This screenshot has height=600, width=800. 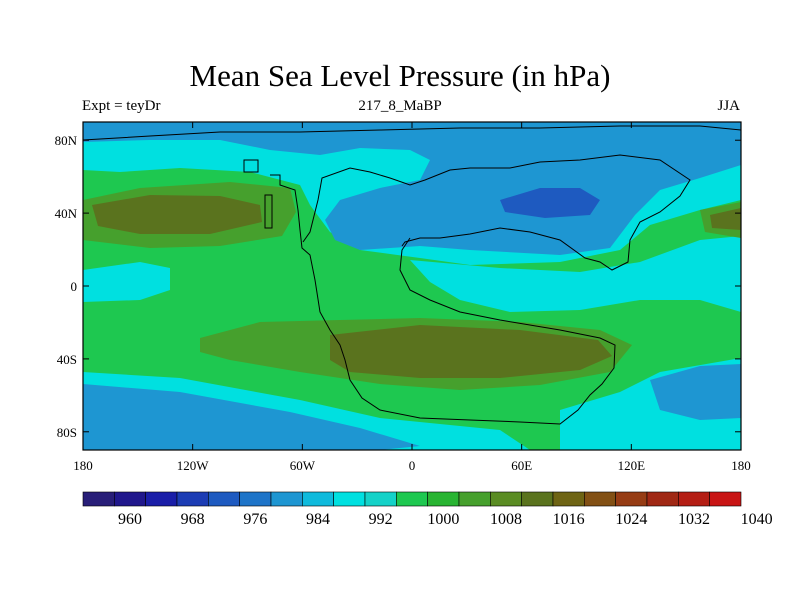 I want to click on lon-tick-label: 60W, so click(x=303, y=465).